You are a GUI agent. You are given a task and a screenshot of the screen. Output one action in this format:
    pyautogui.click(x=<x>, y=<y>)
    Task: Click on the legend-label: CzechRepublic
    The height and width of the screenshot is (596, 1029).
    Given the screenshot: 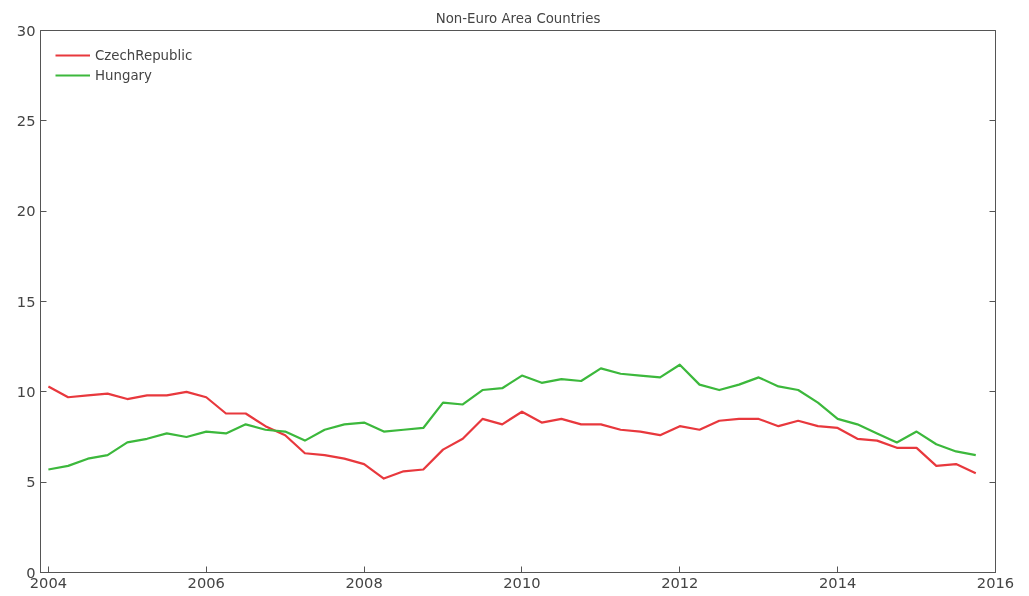 What is the action you would take?
    pyautogui.click(x=144, y=55)
    